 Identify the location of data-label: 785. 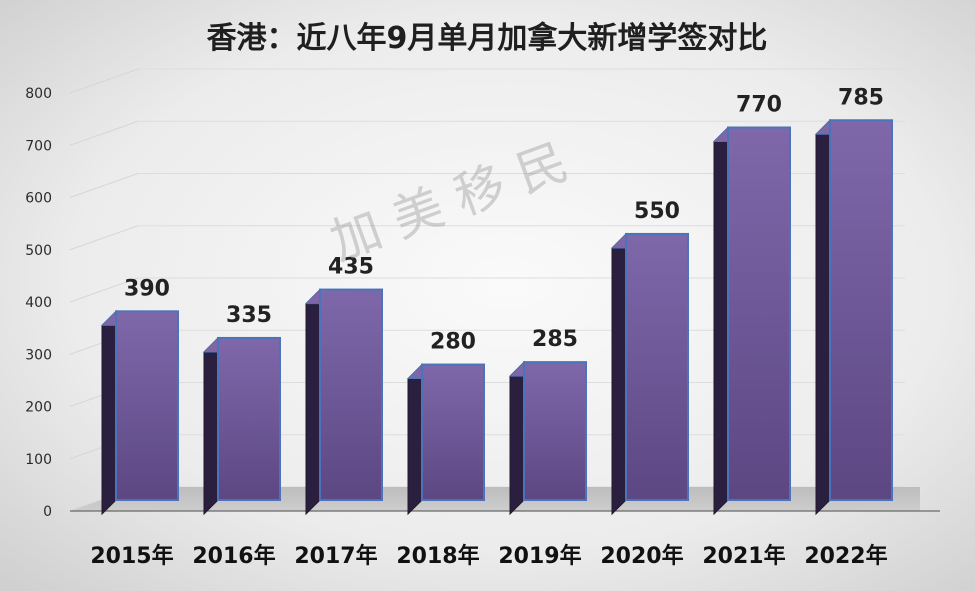
(861, 97).